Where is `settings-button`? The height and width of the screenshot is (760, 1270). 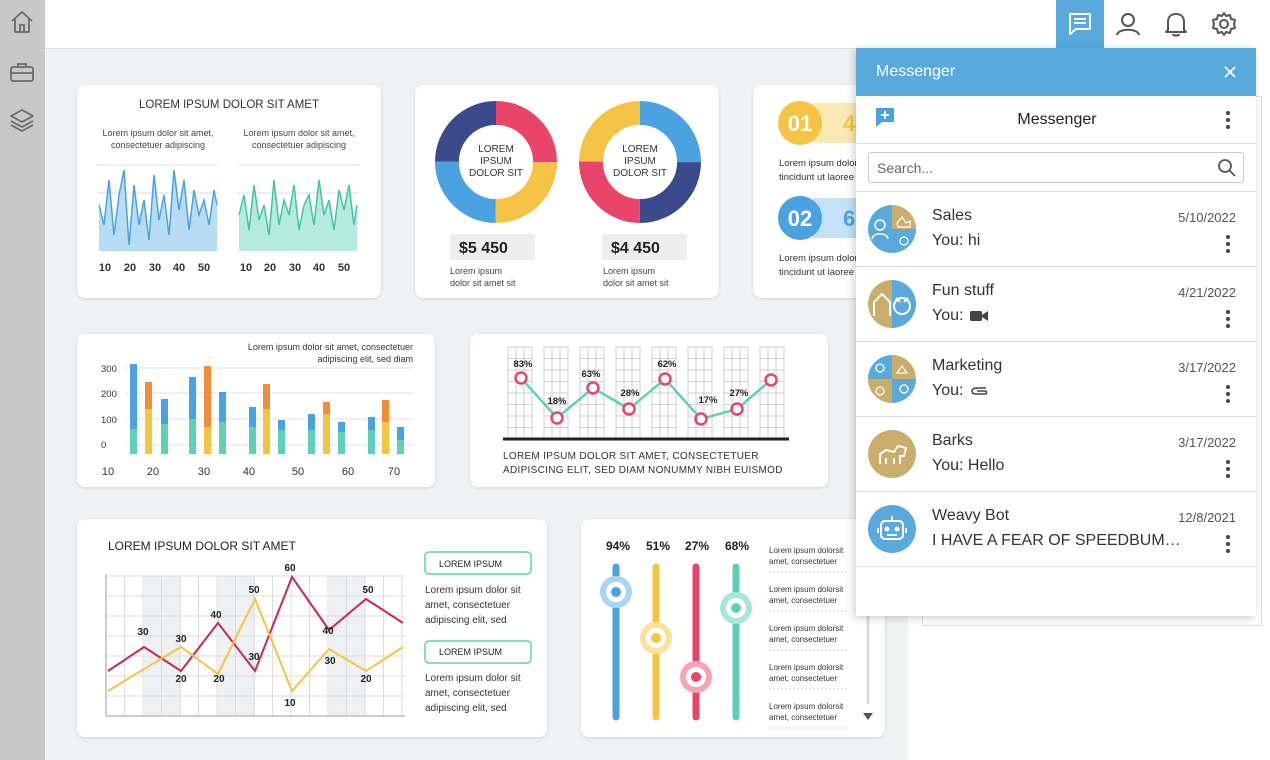 settings-button is located at coordinates (1224, 24).